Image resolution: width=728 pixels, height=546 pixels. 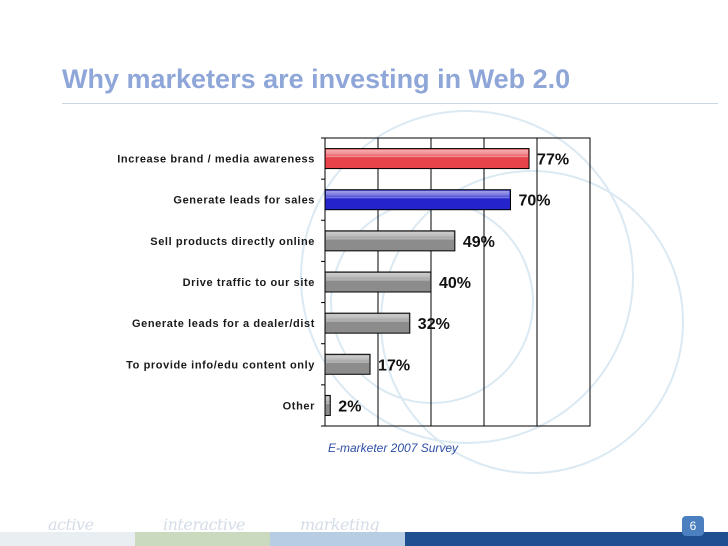 I want to click on value-label: 40%, so click(x=455, y=283).